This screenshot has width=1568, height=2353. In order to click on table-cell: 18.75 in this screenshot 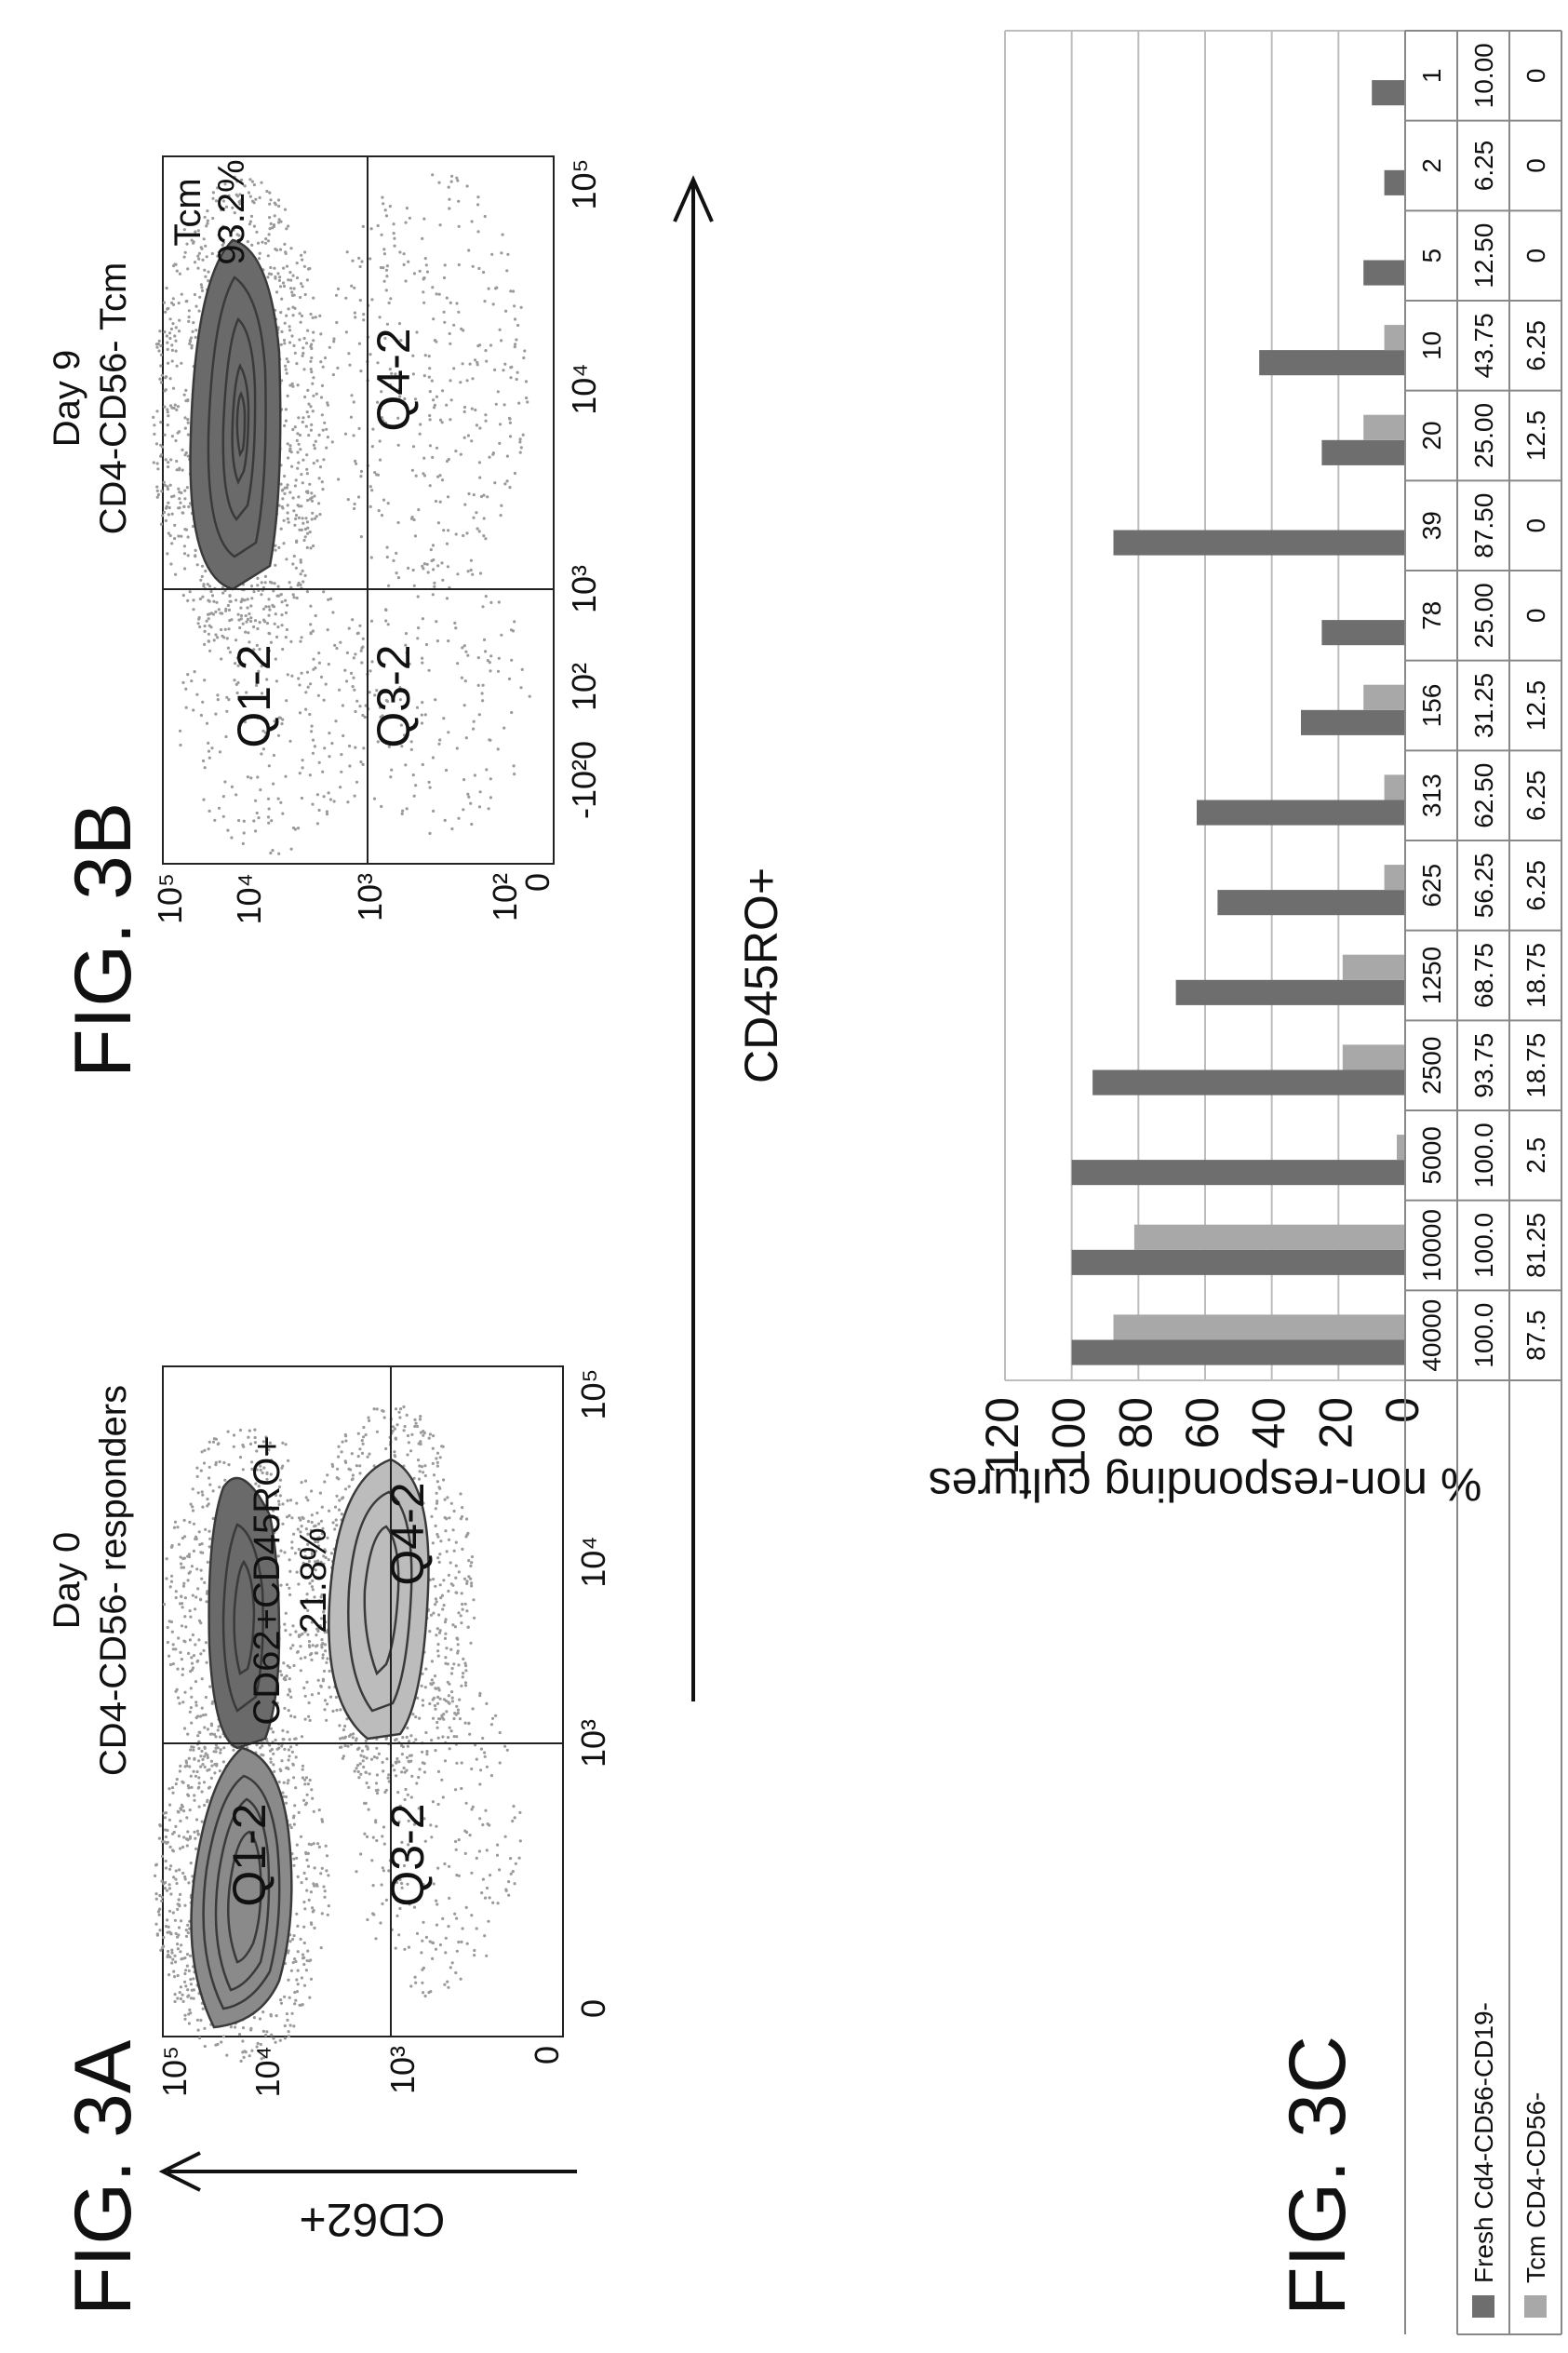, I will do `click(1535, 975)`.